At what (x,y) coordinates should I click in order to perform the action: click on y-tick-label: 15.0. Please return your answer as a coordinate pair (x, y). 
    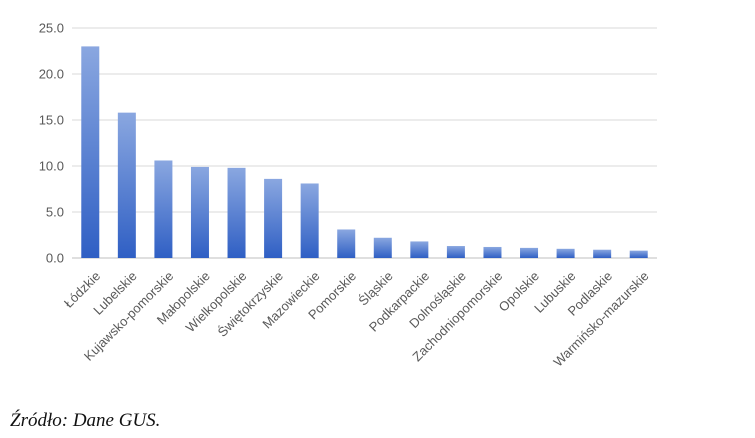
    Looking at the image, I should click on (51, 120).